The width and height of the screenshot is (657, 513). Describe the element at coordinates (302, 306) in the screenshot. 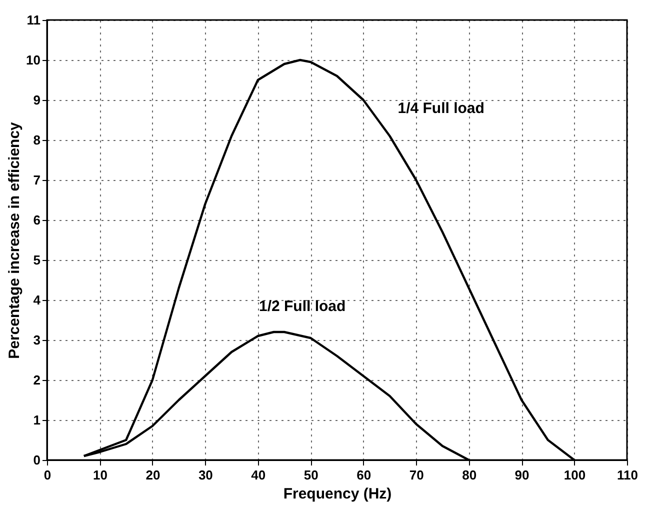

I see `annotation: 1/2 Full load` at that location.